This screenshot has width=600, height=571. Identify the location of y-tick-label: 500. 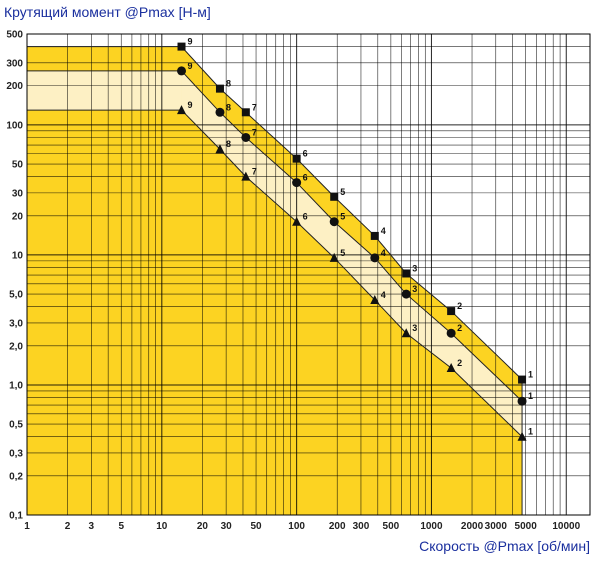
(14, 35).